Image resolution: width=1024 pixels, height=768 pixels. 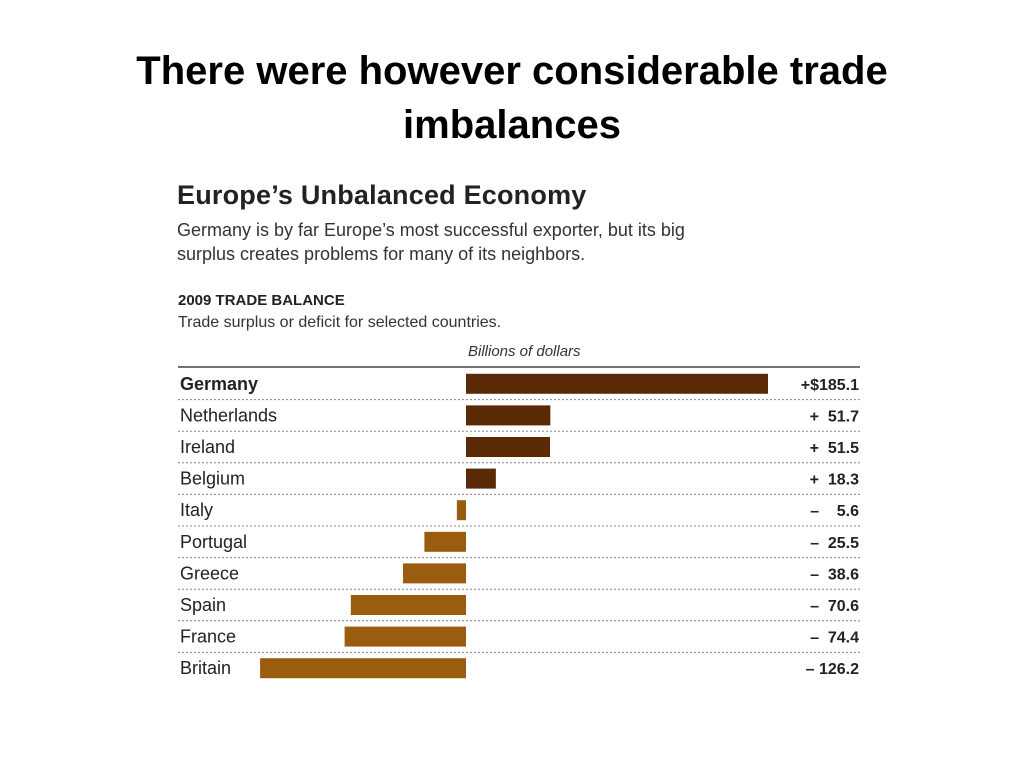 I want to click on bar-netherlands, so click(x=508, y=415).